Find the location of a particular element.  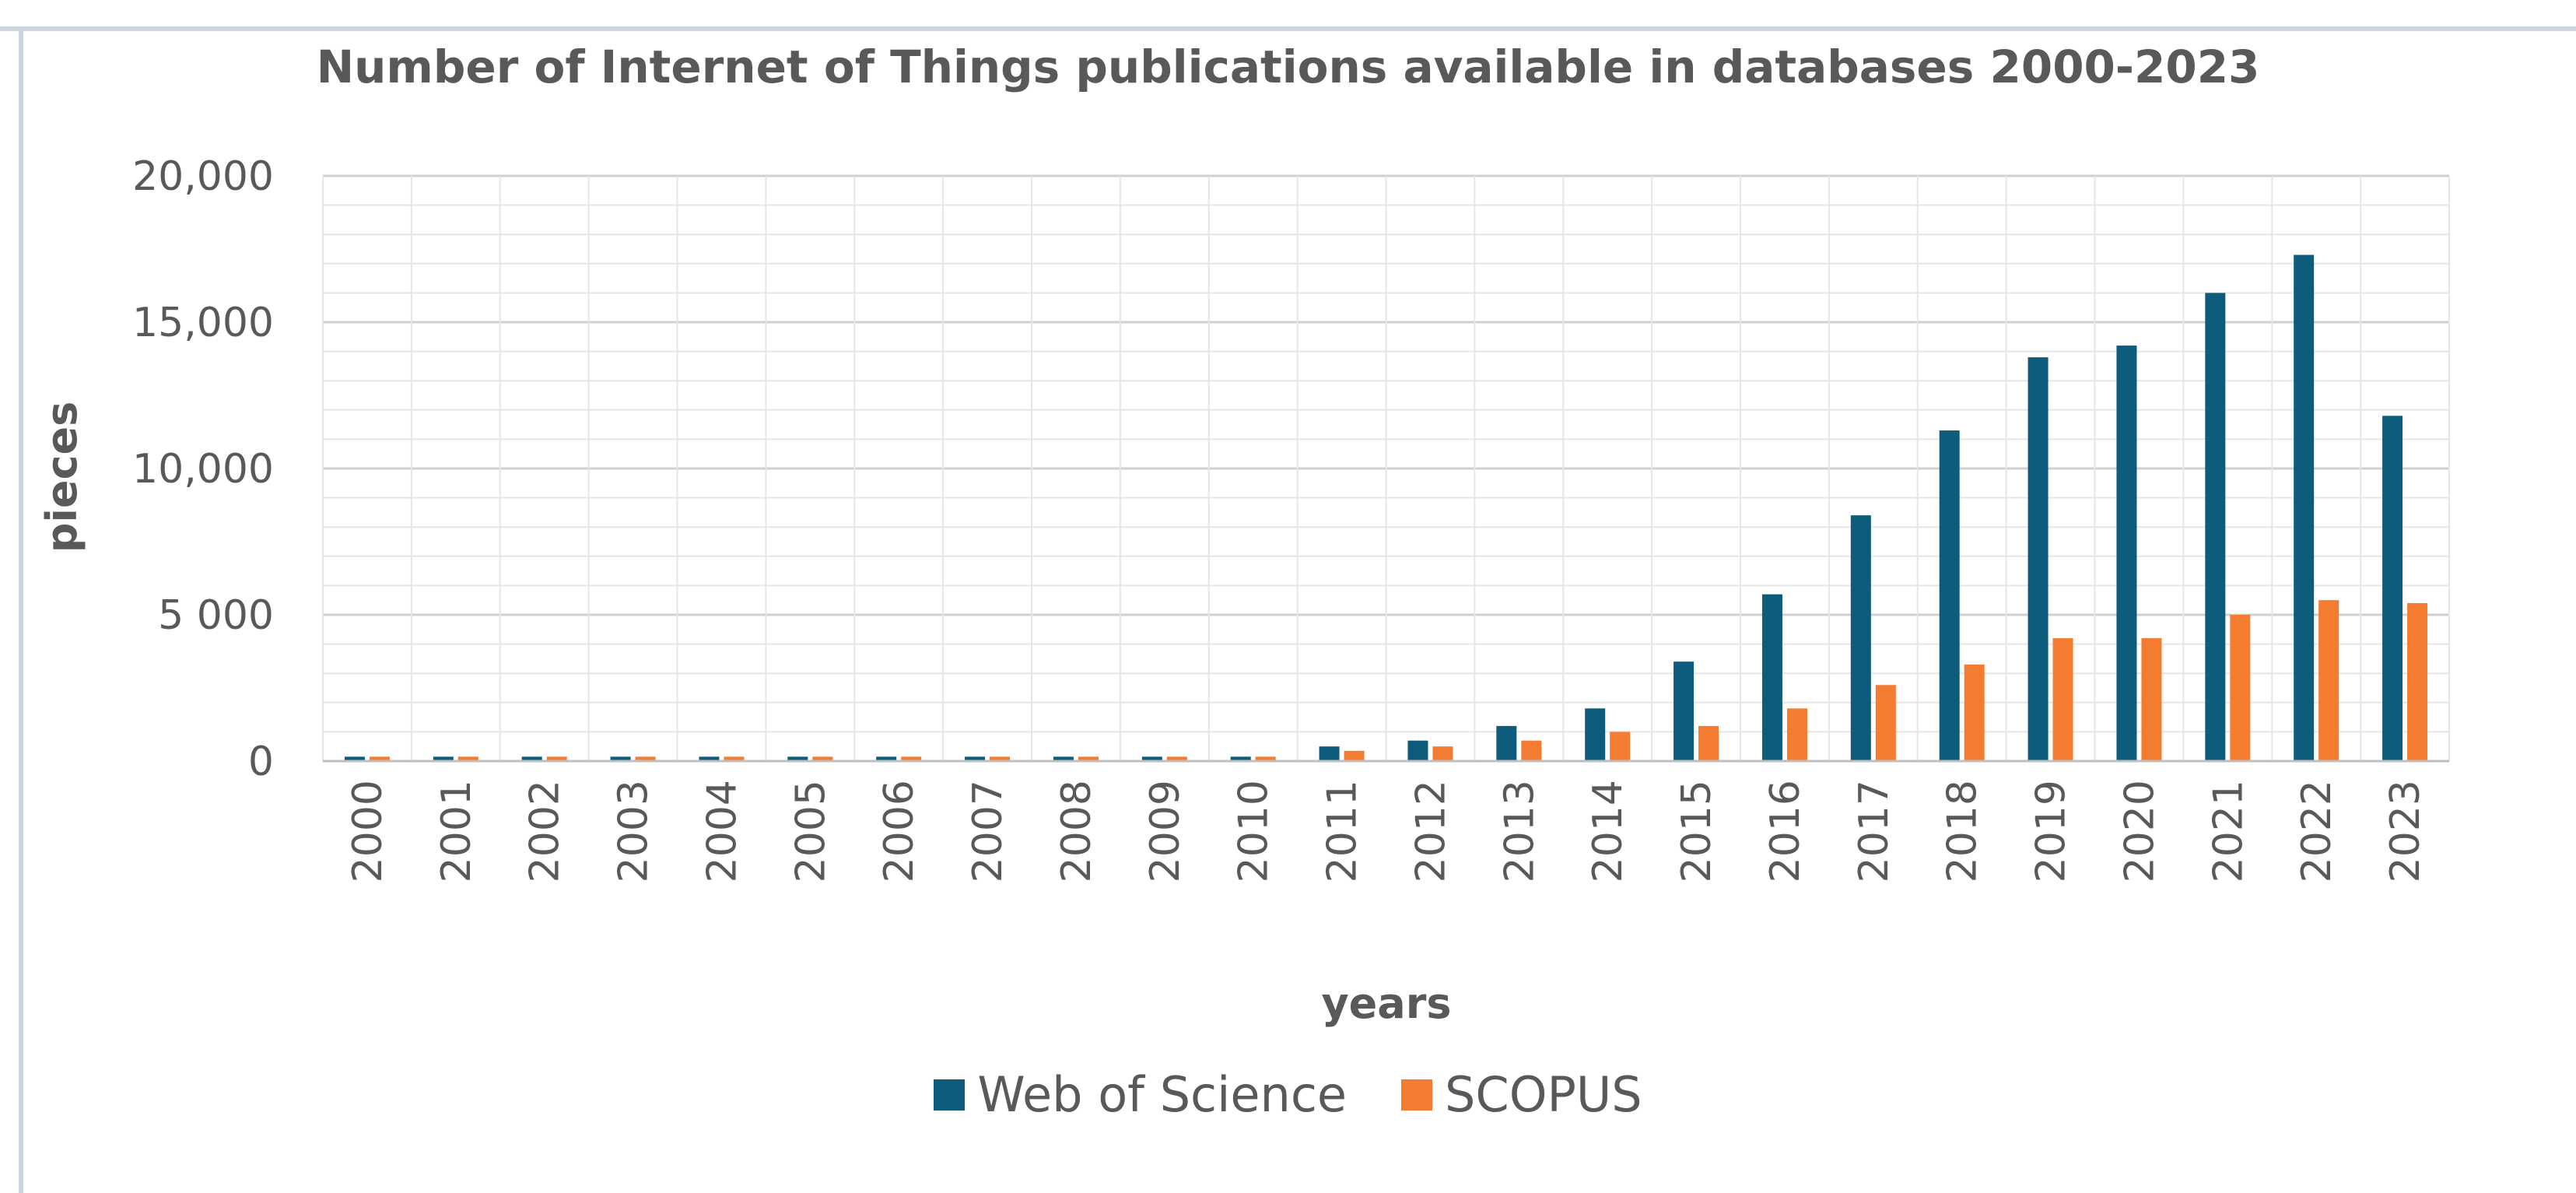

y-tick-label: 5 000 is located at coordinates (216, 615).